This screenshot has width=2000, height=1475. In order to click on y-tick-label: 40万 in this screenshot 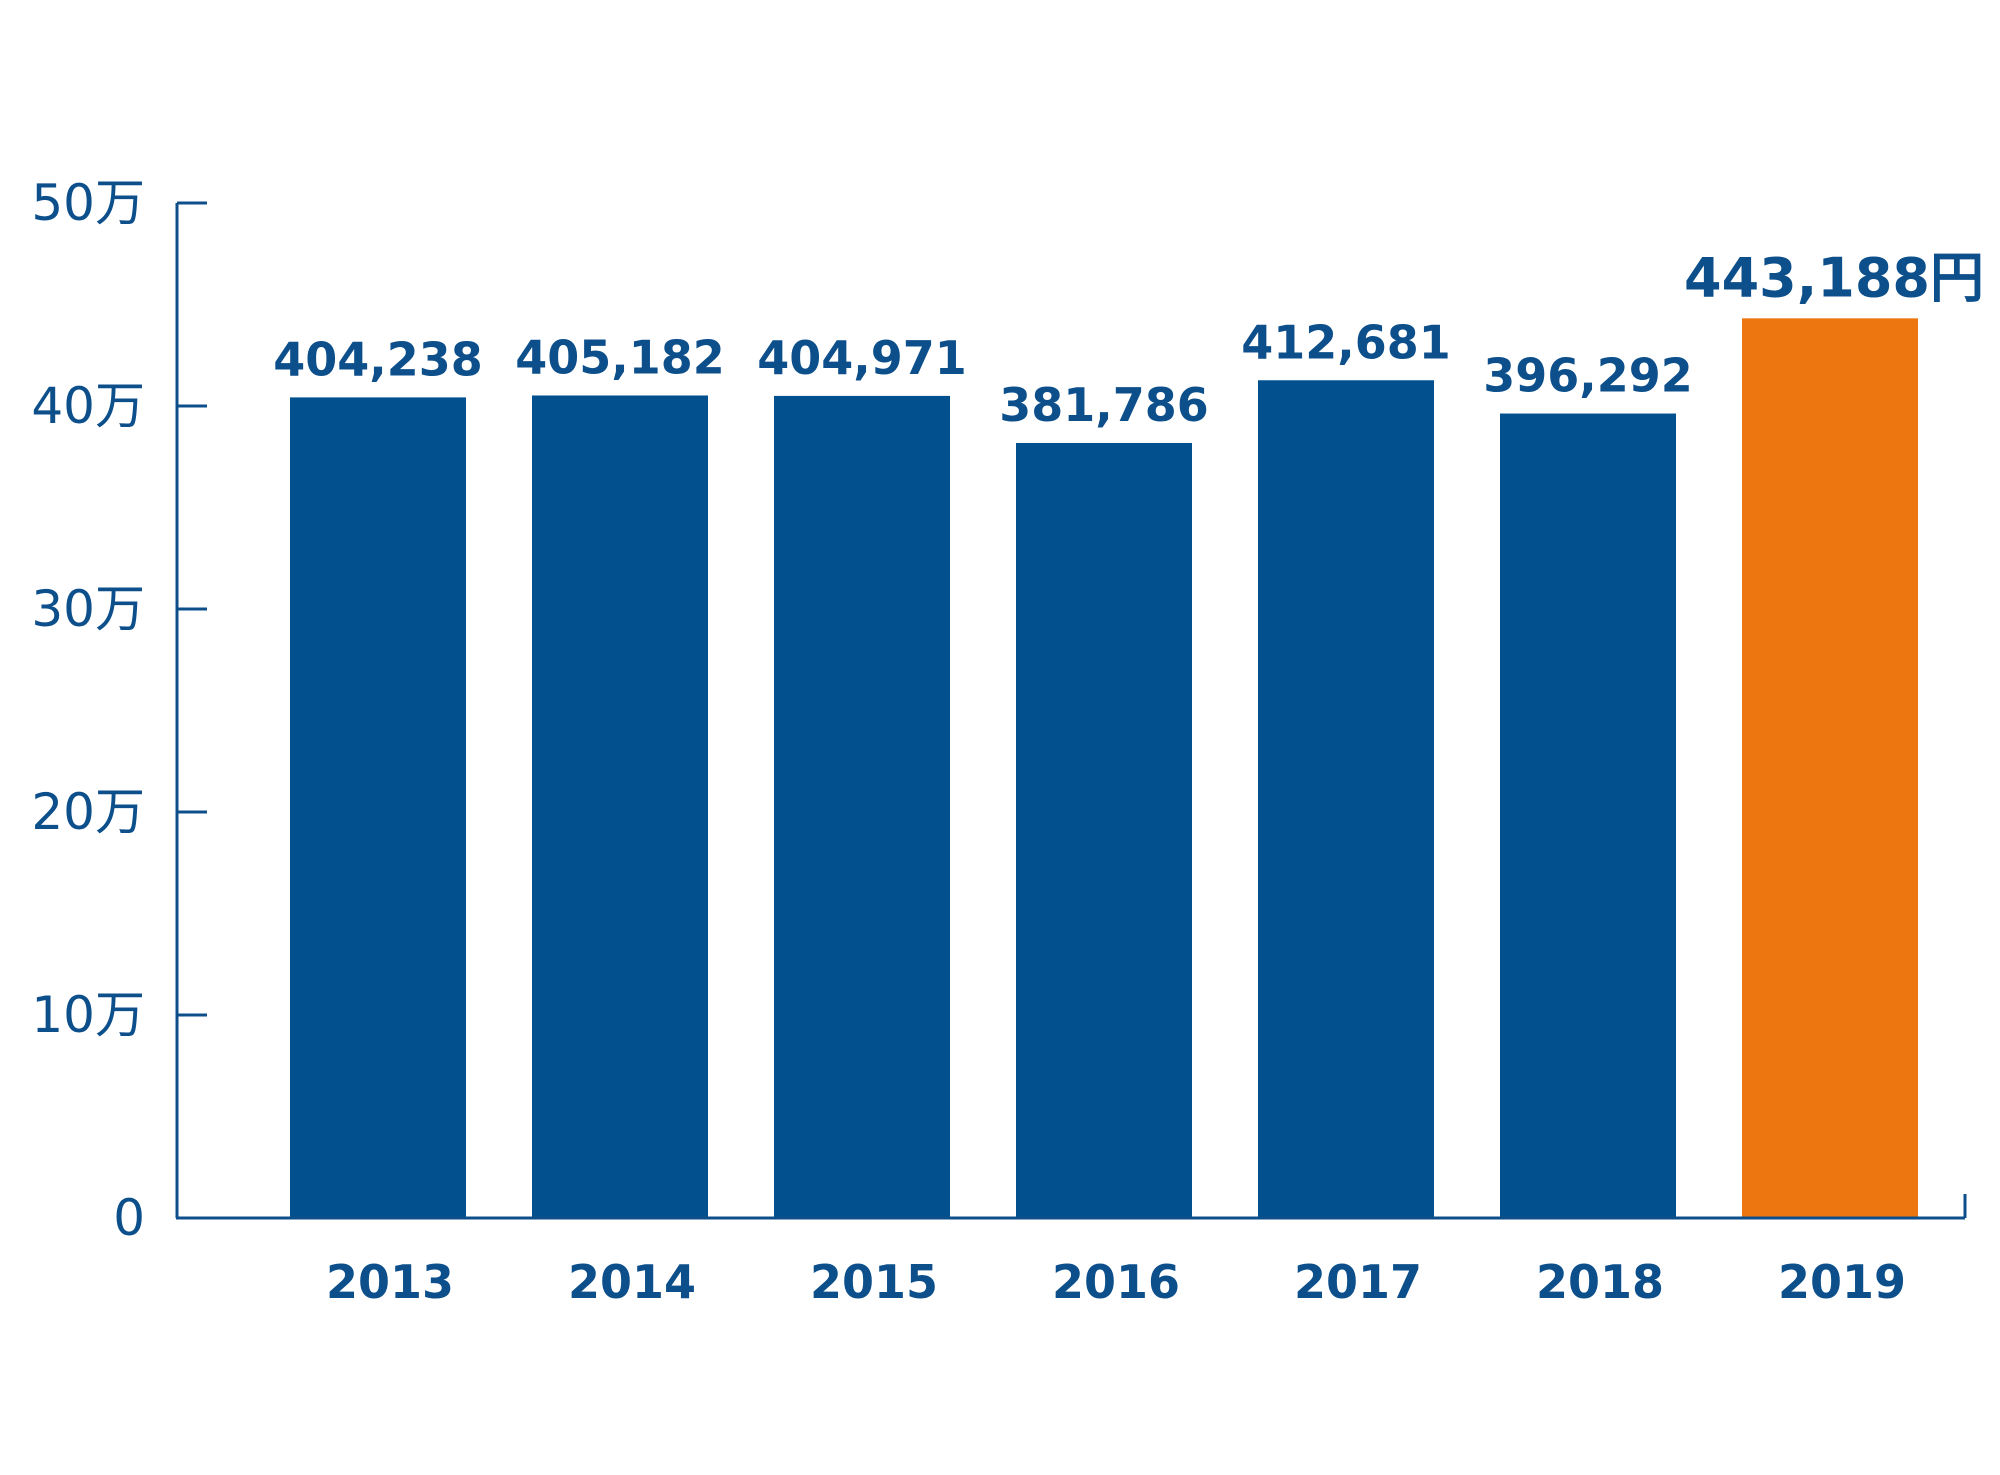, I will do `click(88, 406)`.